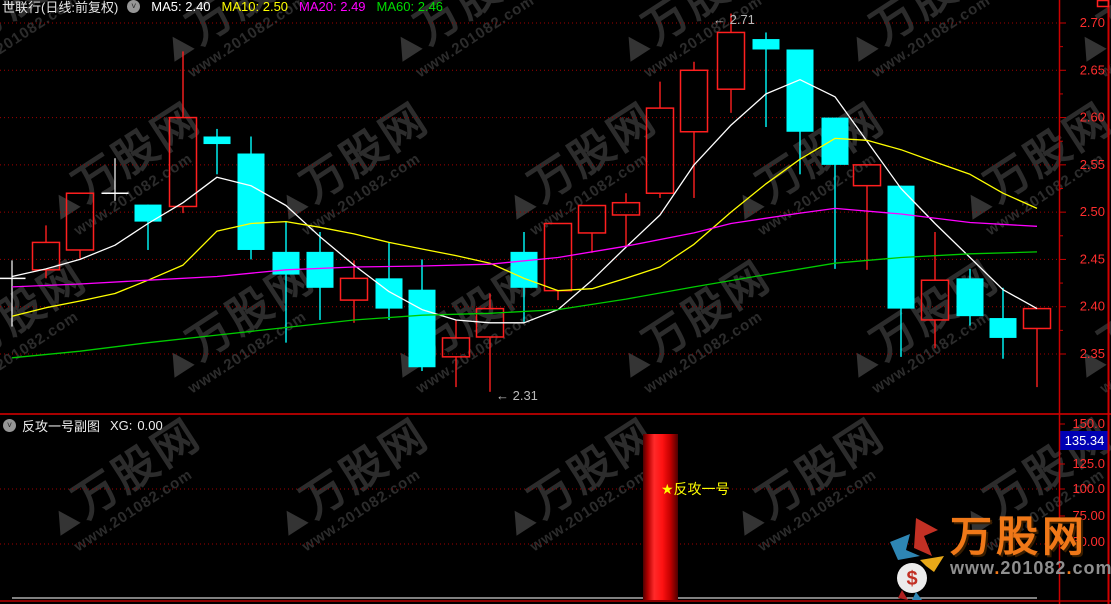  Describe the element at coordinates (917, 559) in the screenshot. I see `logo-kite-icon: $` at that location.